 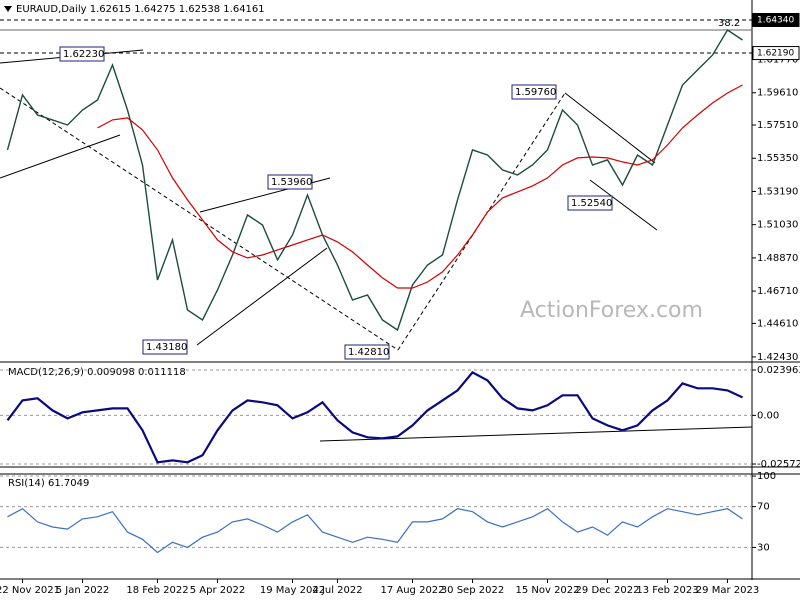 What do you see at coordinates (472, 590) in the screenshot?
I see `x-tick-label: 30 Sep 2022` at bounding box center [472, 590].